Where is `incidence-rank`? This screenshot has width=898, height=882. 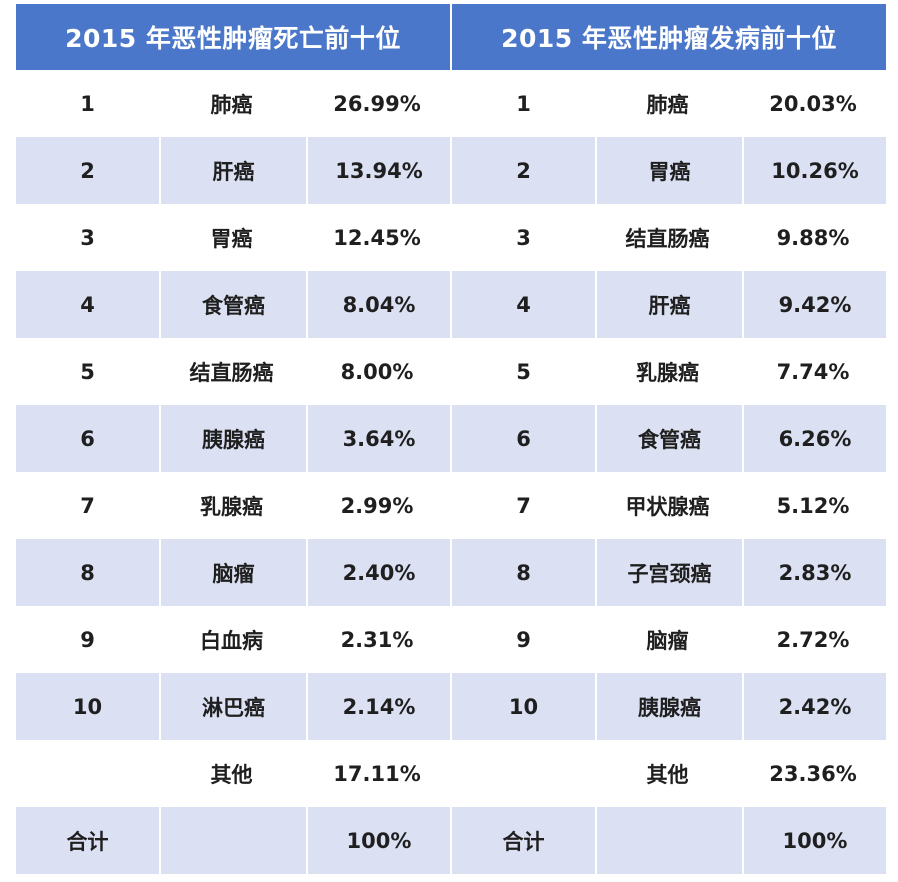
incidence-rank is located at coordinates (523, 773).